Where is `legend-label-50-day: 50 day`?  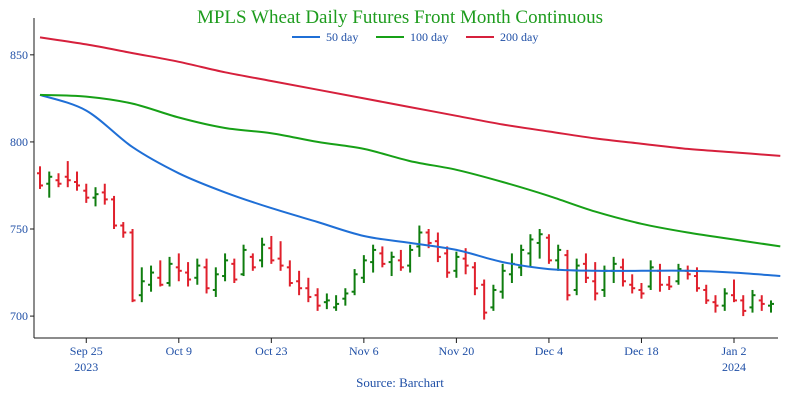
legend-label-50-day: 50 day is located at coordinates (342, 37).